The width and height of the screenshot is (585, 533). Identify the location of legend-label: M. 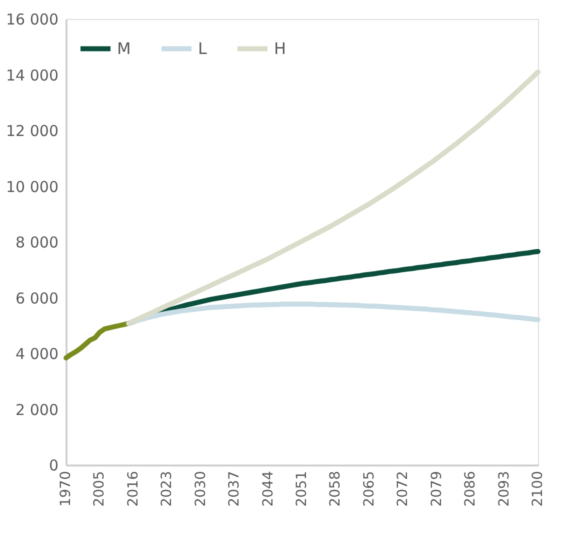
(124, 48).